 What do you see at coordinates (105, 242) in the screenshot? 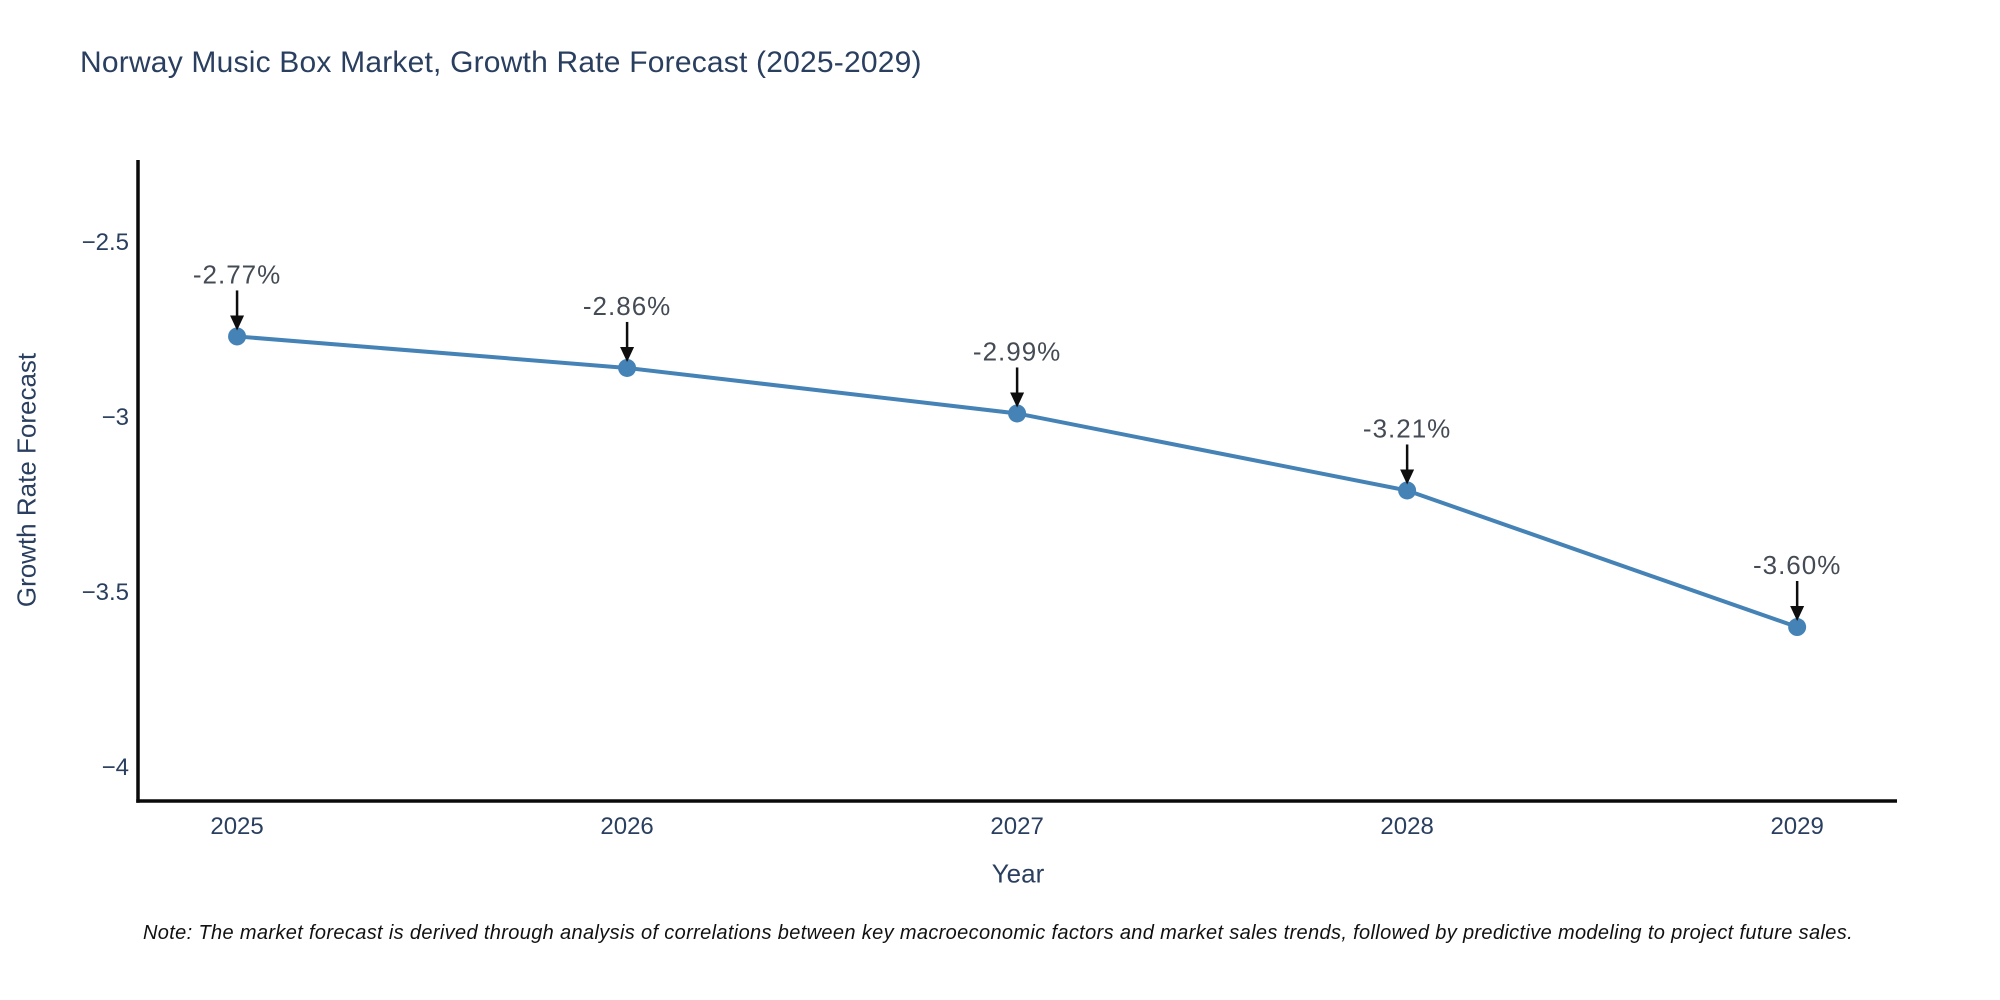
I see `y-tick-label: −2.5` at bounding box center [105, 242].